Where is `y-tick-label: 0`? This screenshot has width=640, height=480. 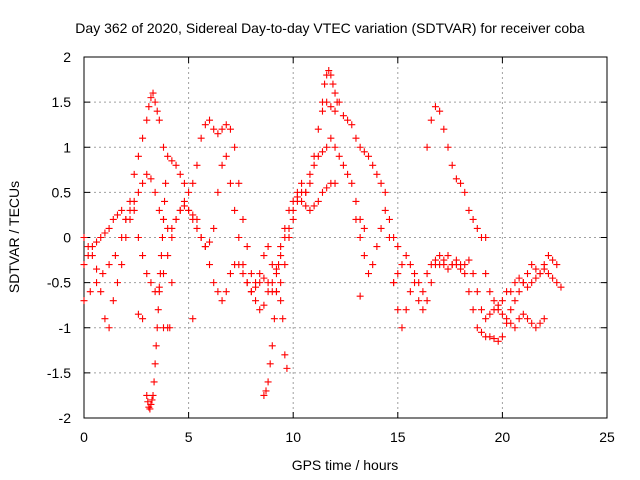 y-tick-label: 0 is located at coordinates (67, 238).